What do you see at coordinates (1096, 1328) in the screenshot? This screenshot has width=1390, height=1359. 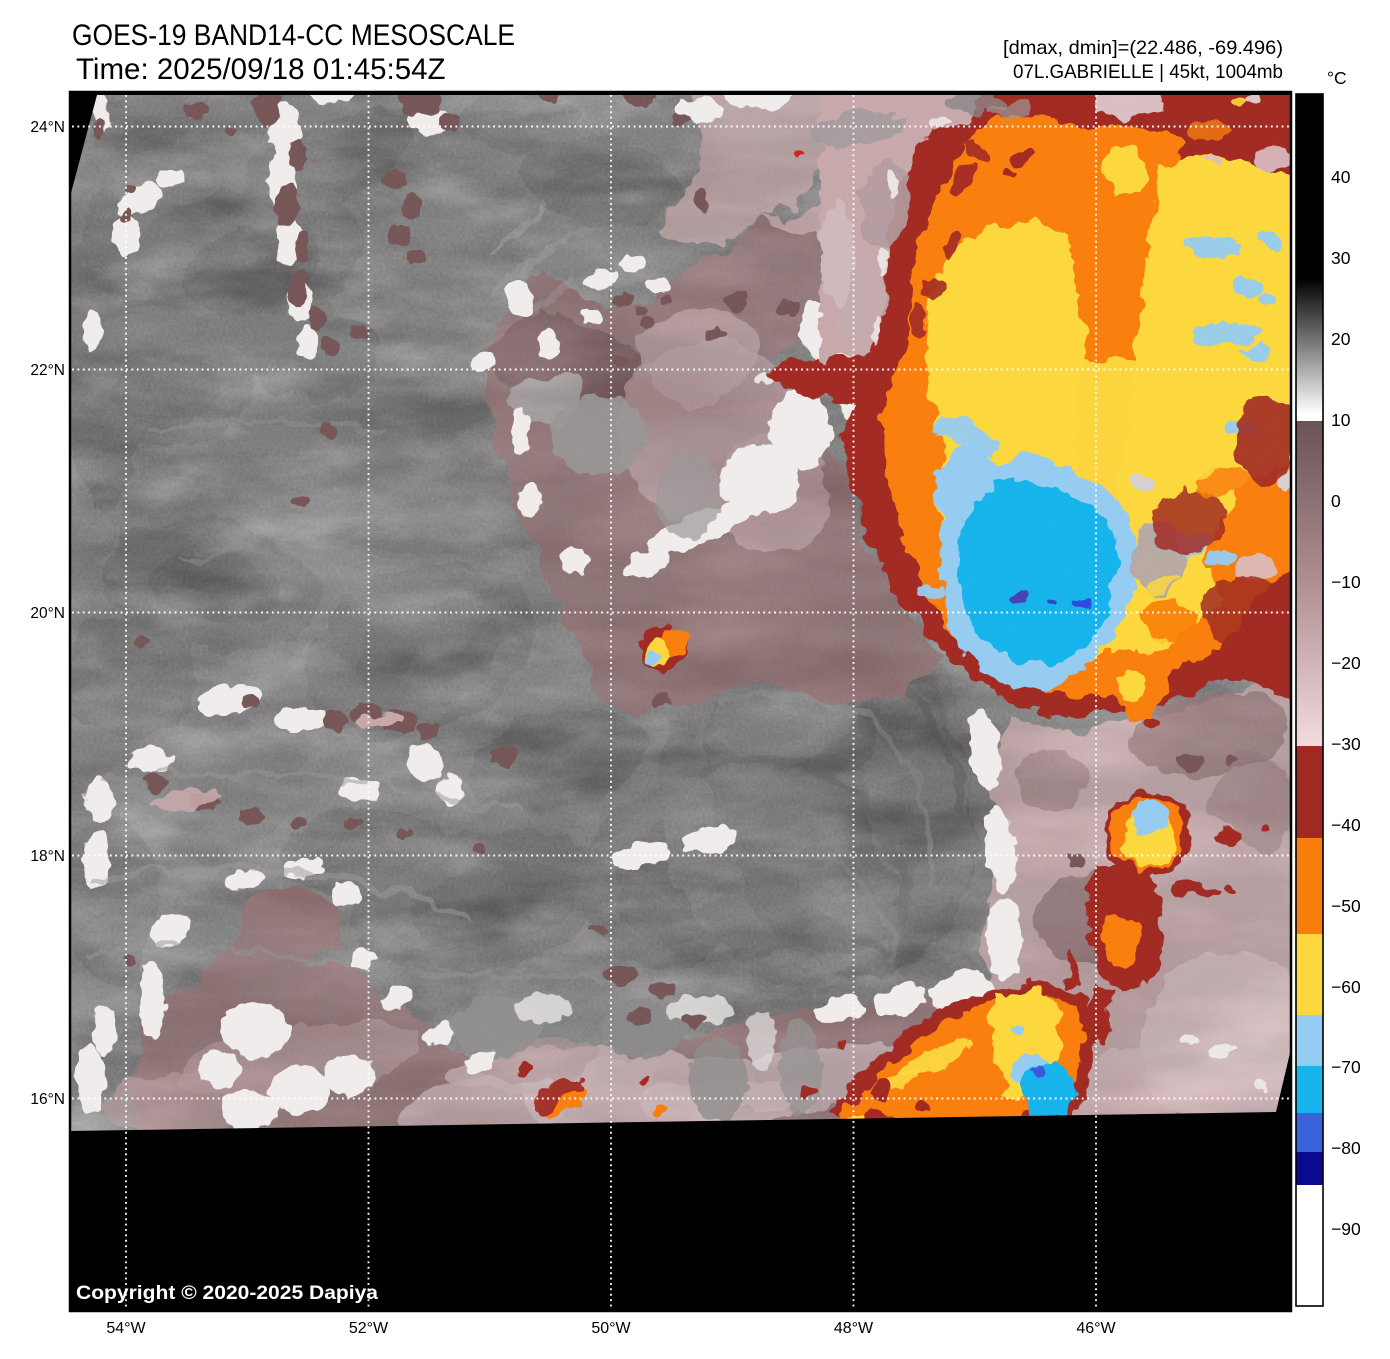 I see `svg-text: 46°W` at bounding box center [1096, 1328].